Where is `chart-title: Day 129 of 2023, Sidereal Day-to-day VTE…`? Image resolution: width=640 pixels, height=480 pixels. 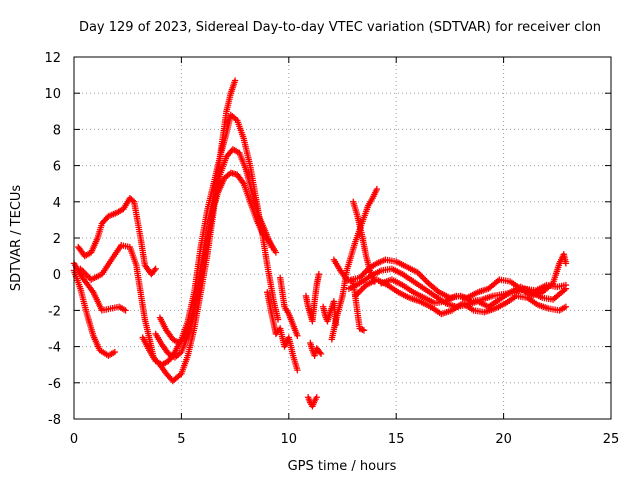
chart-title: Day 129 of 2023, Sidereal Day-to-day VTE… is located at coordinates (340, 27).